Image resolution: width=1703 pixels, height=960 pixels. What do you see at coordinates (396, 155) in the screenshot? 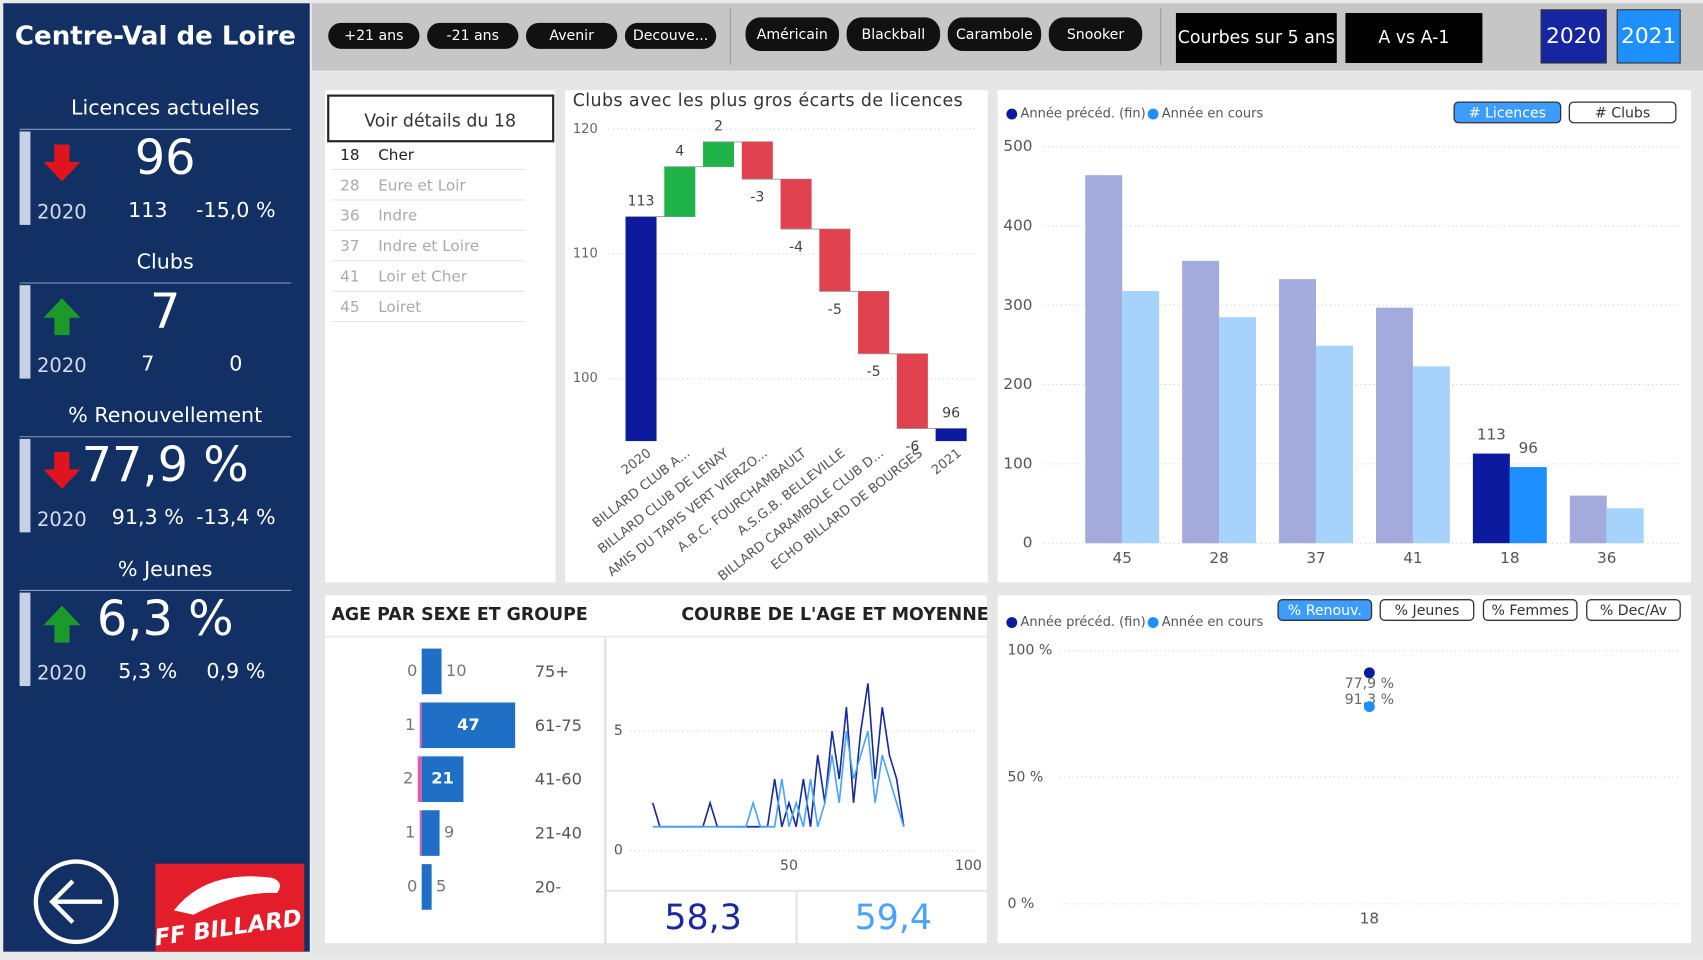
I see `department-name: Cher` at bounding box center [396, 155].